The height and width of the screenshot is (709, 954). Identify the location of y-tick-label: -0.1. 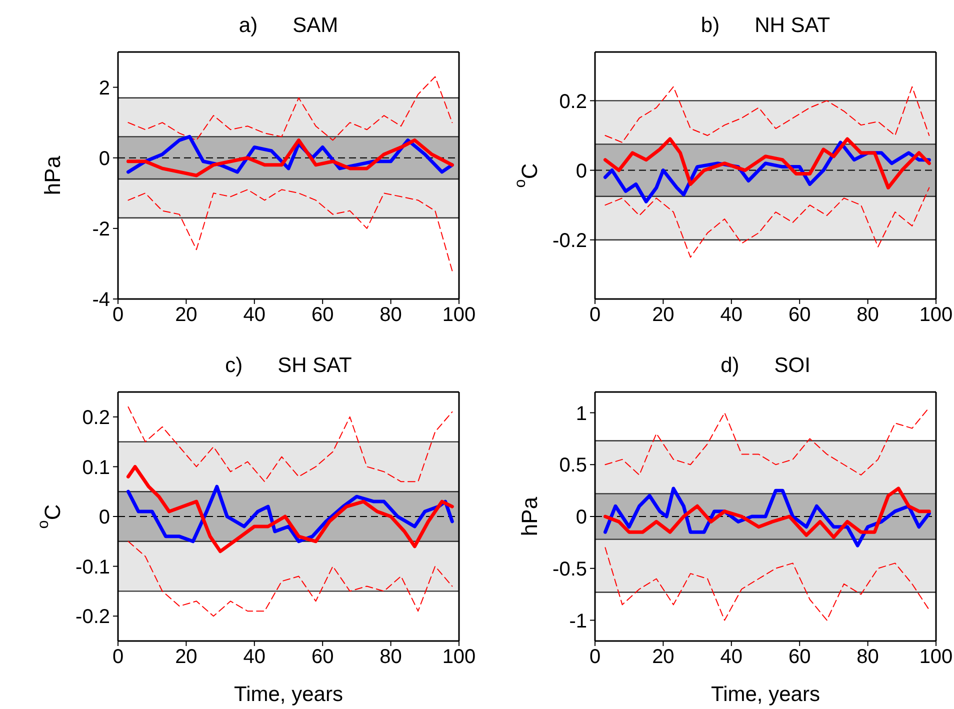
(93, 567).